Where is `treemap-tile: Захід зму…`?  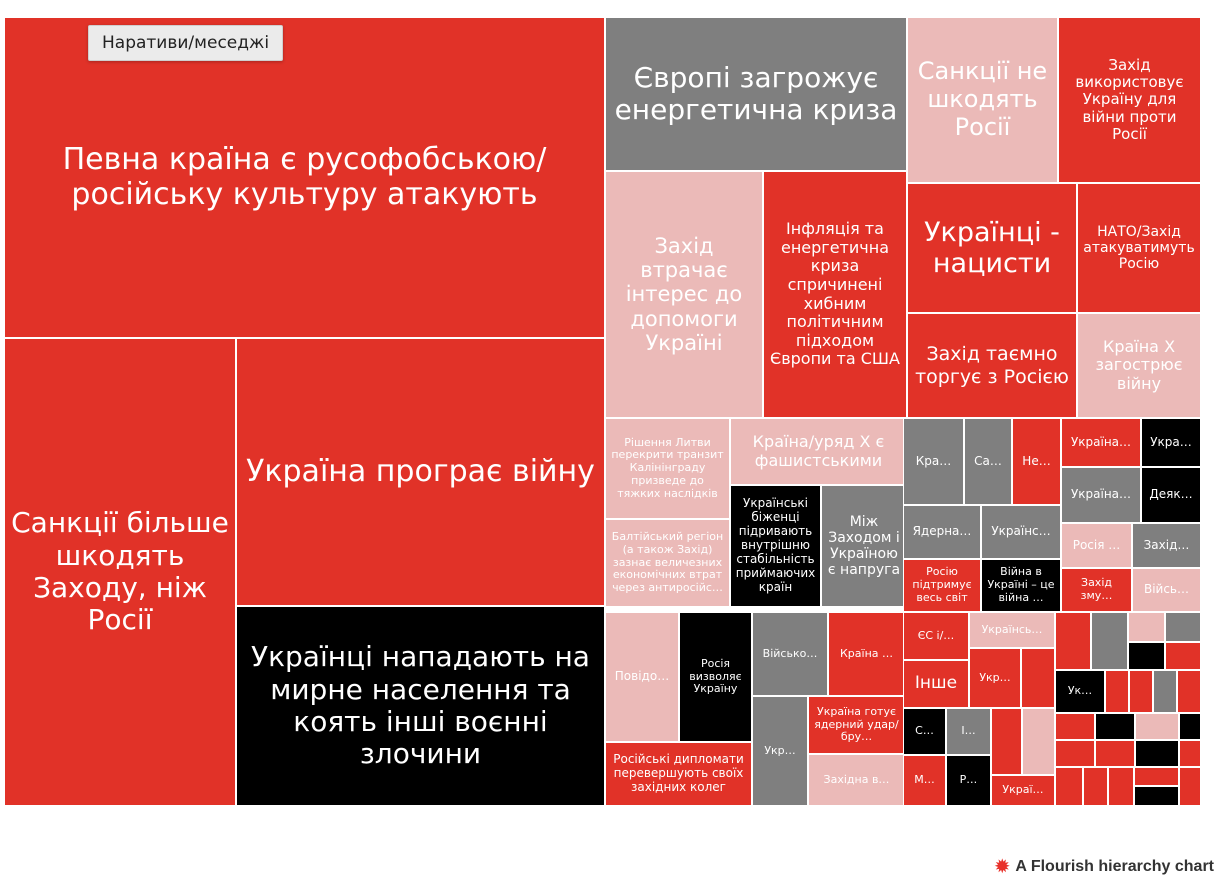
treemap-tile: Захід зму… is located at coordinates (1096, 590).